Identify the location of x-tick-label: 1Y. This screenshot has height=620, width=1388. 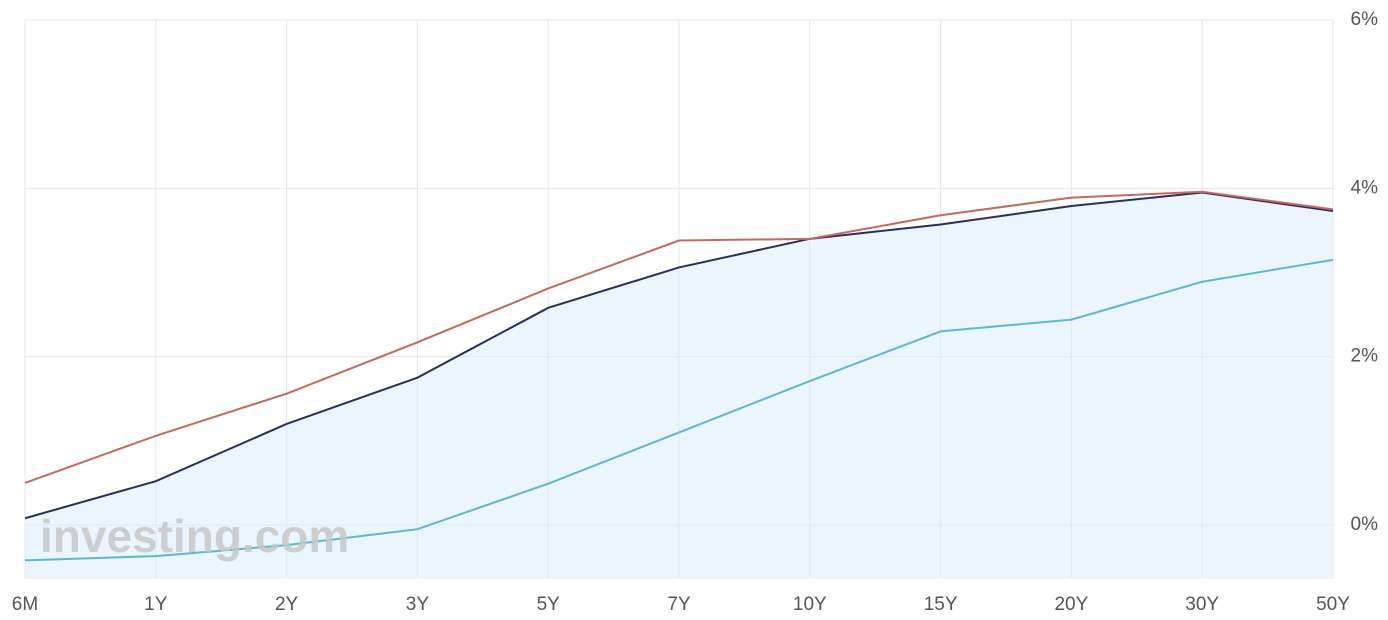
(156, 604).